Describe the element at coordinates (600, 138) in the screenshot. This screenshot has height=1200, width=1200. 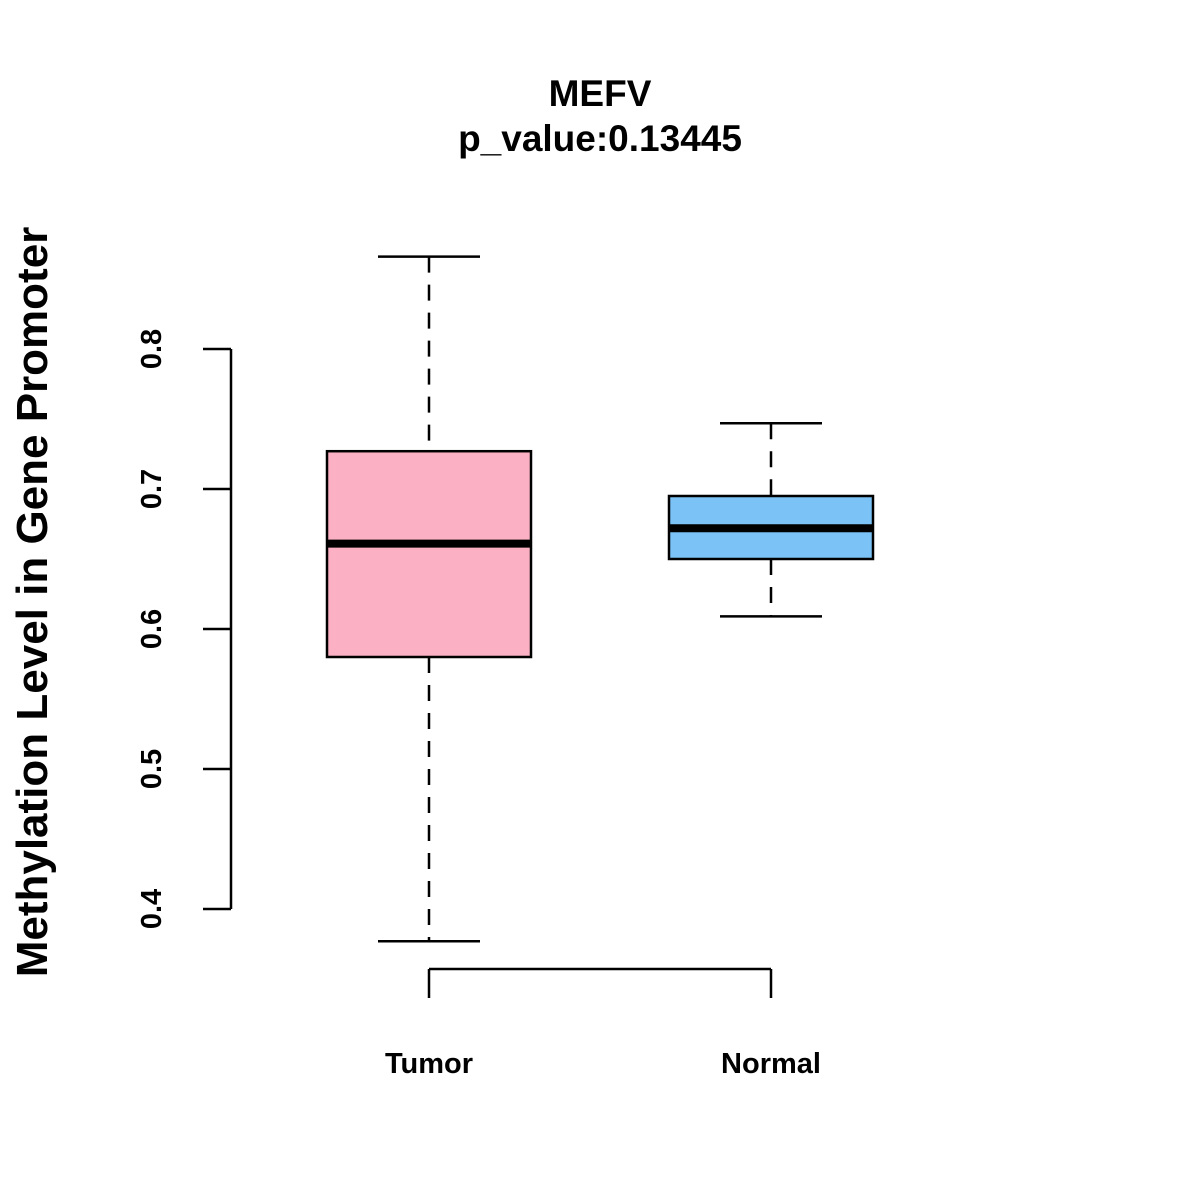
I see `chart-subtitle: p_value:0.13445` at that location.